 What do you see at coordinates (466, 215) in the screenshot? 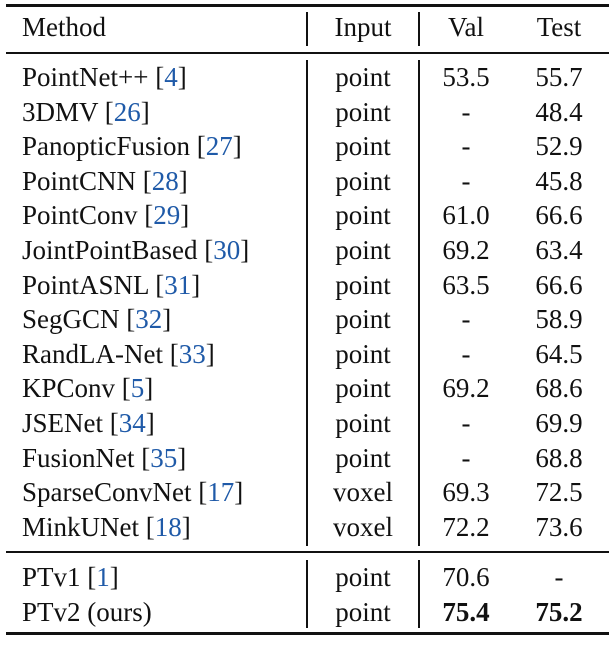
I see `val-cell: 61.0` at bounding box center [466, 215].